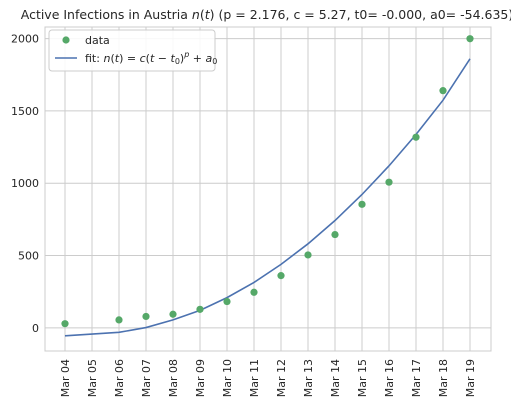  Describe the element at coordinates (200, 378) in the screenshot. I see `x-tick-label: Mar 09` at that location.